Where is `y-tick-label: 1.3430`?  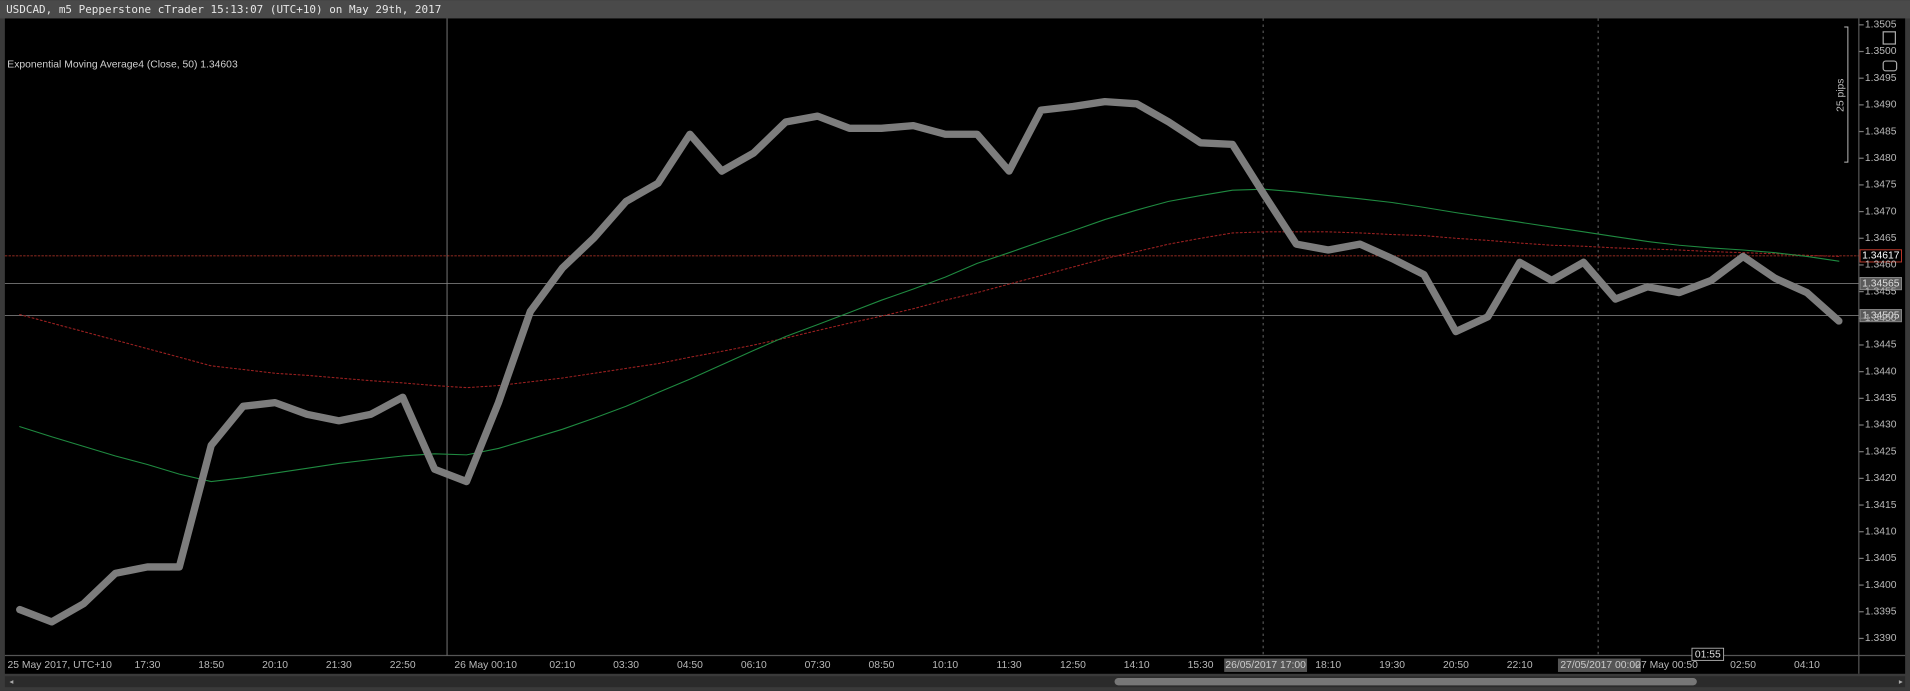 y-tick-label: 1.3430 is located at coordinates (1881, 425).